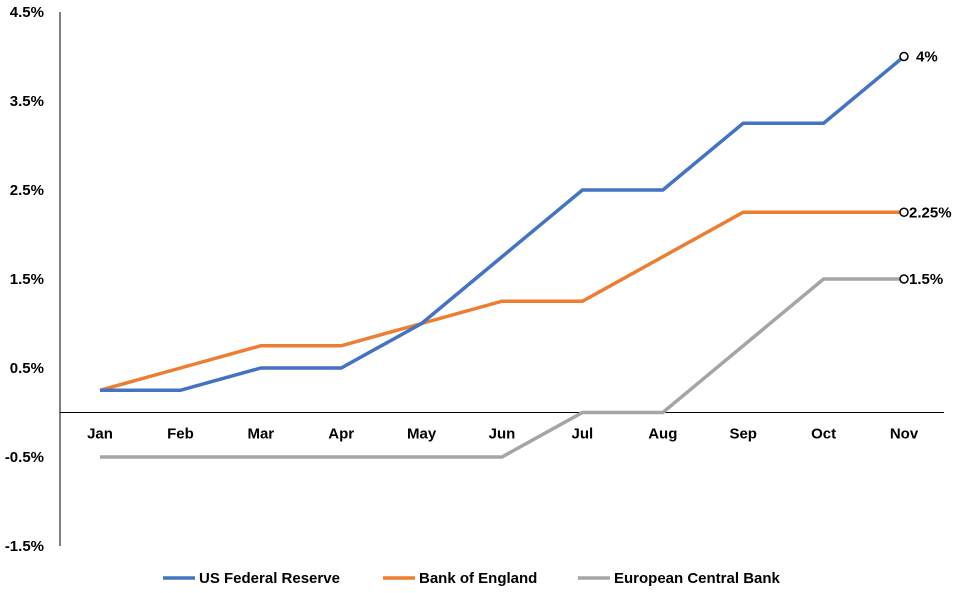 Image resolution: width=959 pixels, height=593 pixels. I want to click on x-tick-label: Oct, so click(823, 434).